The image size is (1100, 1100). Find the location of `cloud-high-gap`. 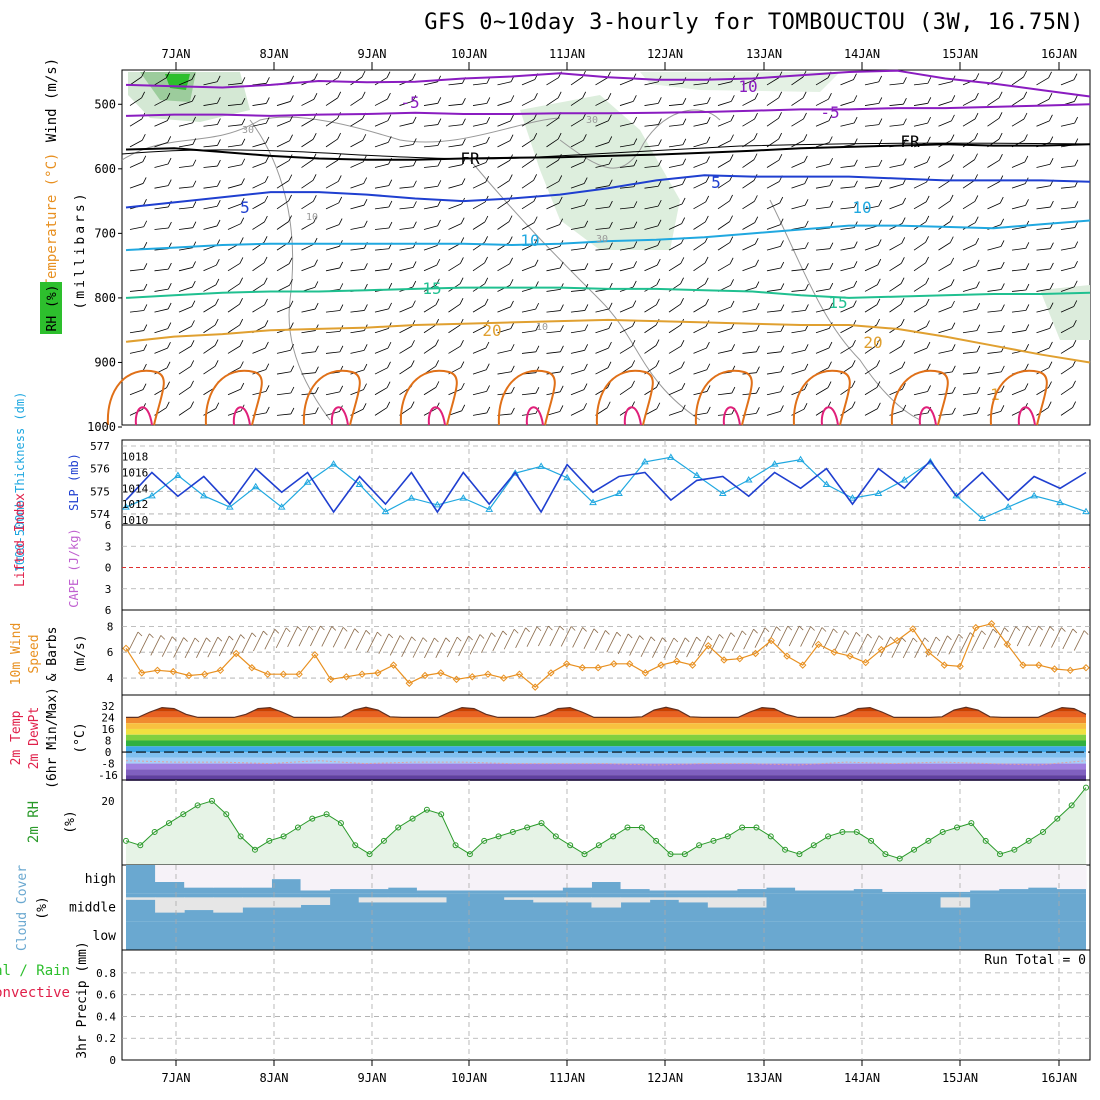

cloud-high-gap is located at coordinates (490, 878).